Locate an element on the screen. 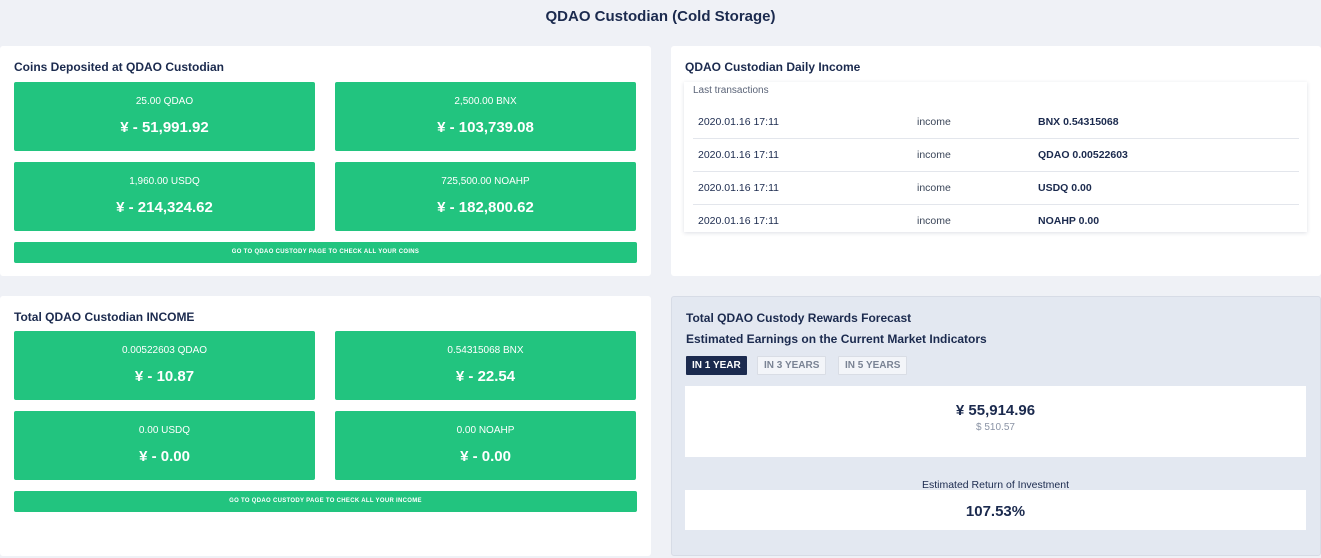 The height and width of the screenshot is (558, 1321). transaction-amount: NOAHP 0.00 is located at coordinates (1069, 221).